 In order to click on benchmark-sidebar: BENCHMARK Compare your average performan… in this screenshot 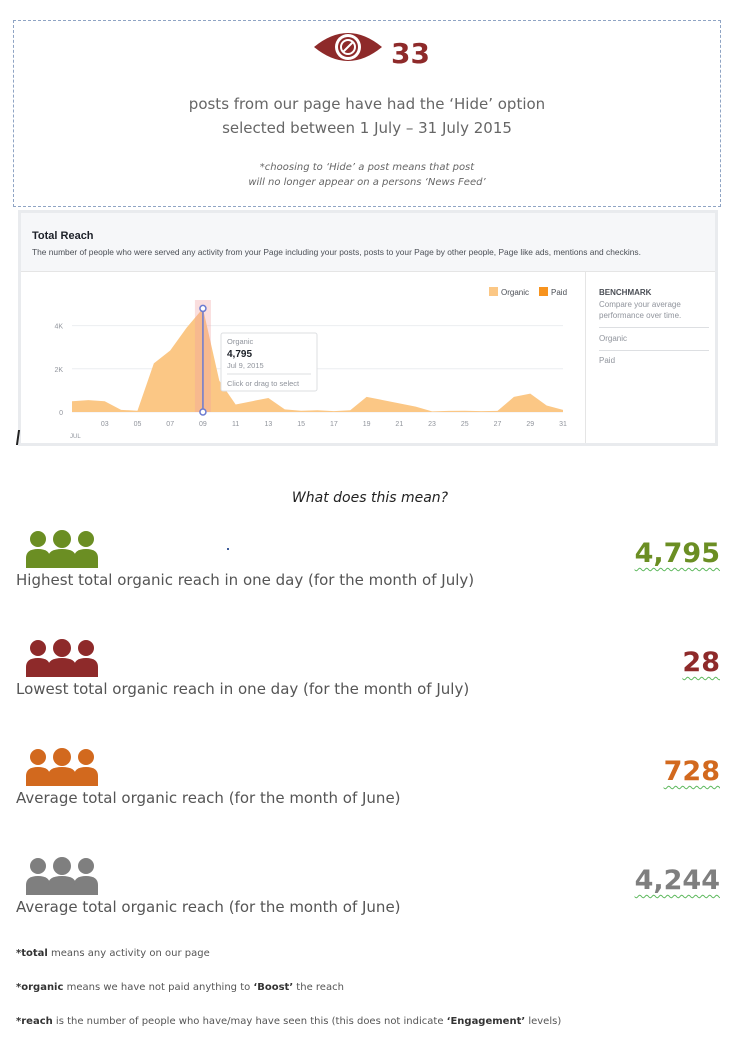, I will do `click(650, 357)`.